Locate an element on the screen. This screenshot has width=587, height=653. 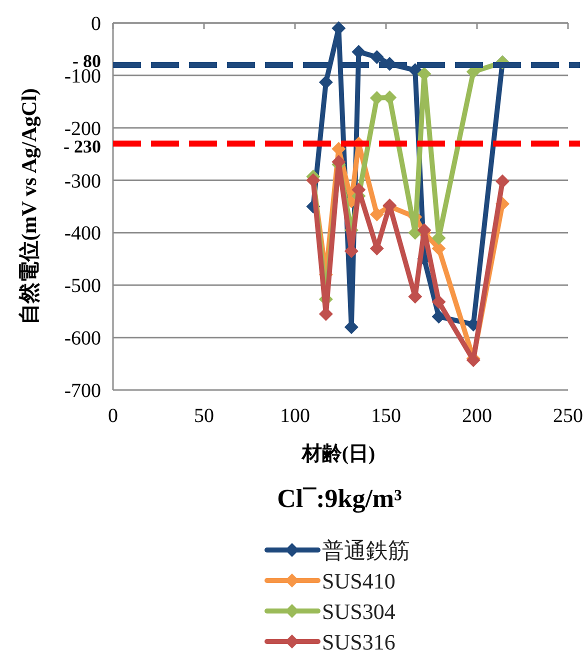
y-axis-title: 自然電位(mV vs Ag/AgCl) is located at coordinates (29, 206).